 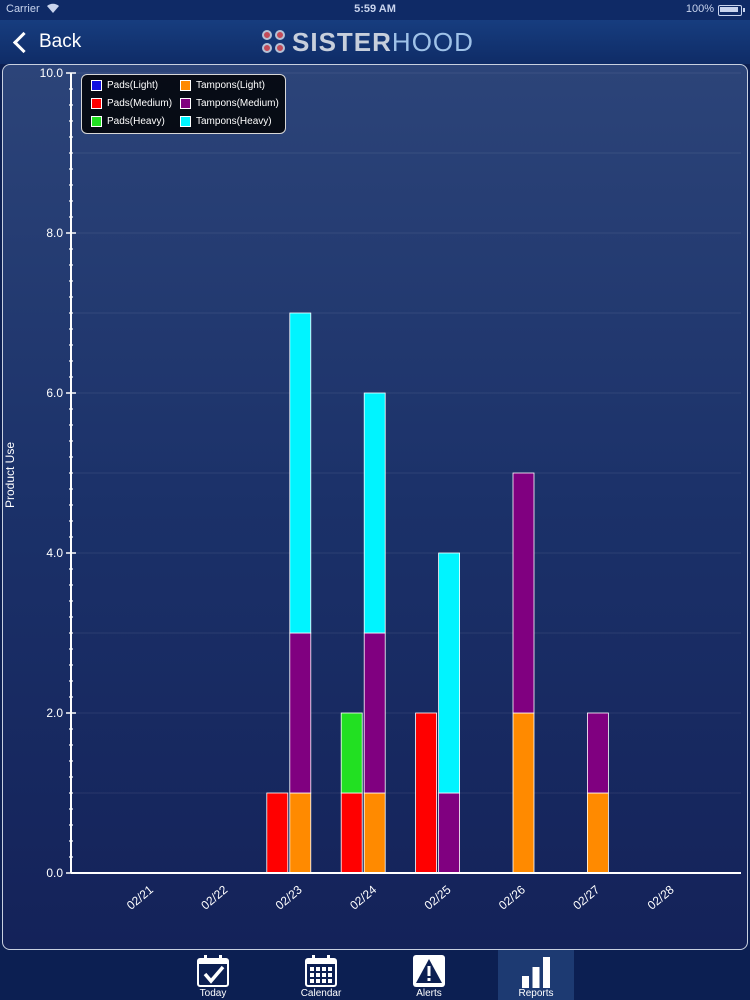 I want to click on tab-bar: Today Calendar Alerts Reports, so click(x=375, y=975).